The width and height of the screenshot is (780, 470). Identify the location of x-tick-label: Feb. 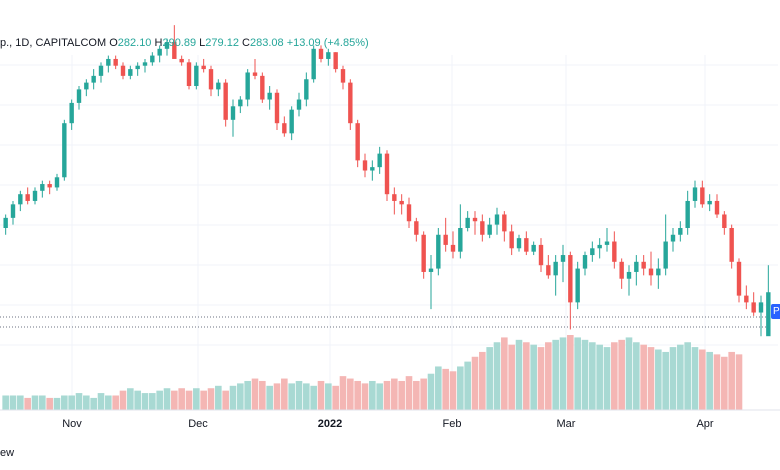
(452, 424).